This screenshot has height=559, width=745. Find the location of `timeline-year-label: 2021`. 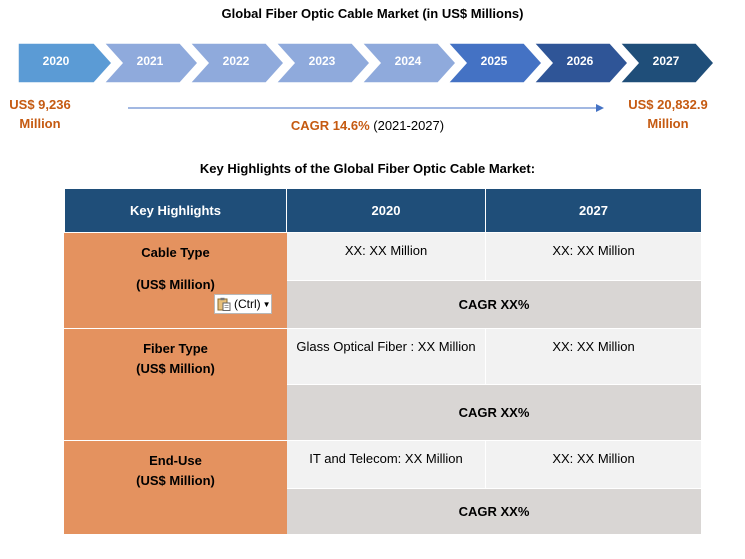

timeline-year-label: 2021 is located at coordinates (150, 61).